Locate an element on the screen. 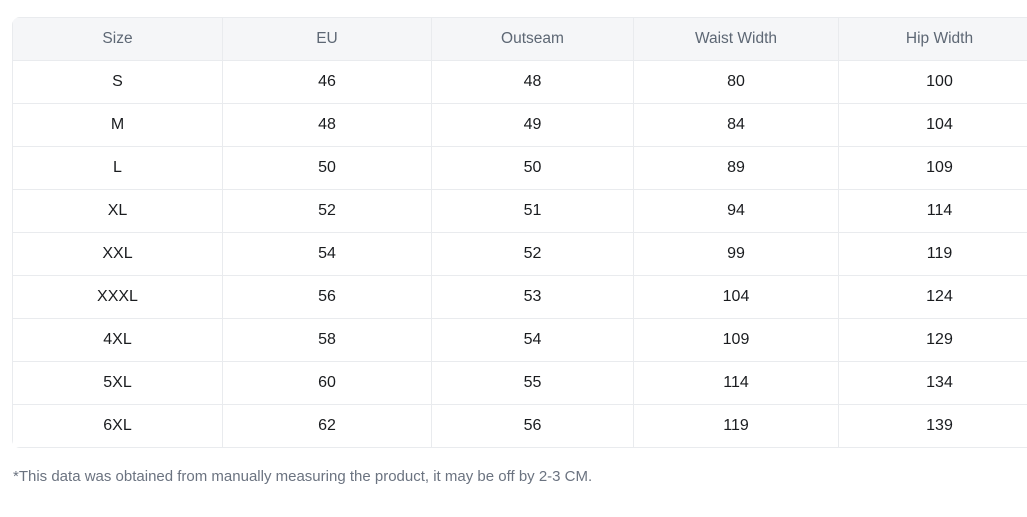 This screenshot has height=517, width=1027. table-header-row: Size EU Outseam Waist Width Hip Width is located at coordinates (519, 39).